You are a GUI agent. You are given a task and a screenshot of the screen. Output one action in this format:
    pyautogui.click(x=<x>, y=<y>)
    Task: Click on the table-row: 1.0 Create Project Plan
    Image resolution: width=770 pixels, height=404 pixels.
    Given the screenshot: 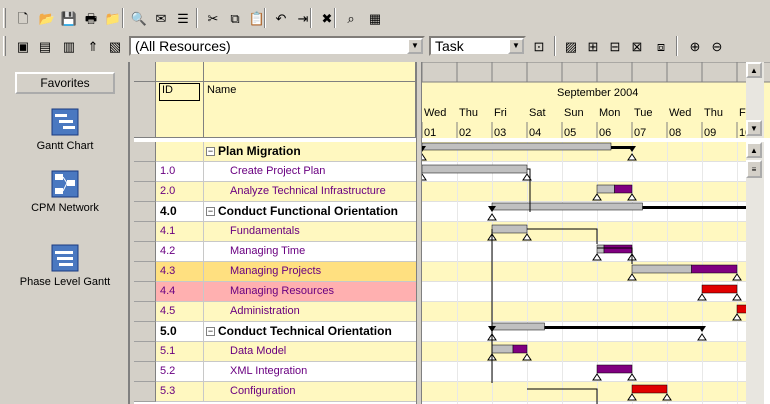 What is the action you would take?
    pyautogui.click(x=275, y=172)
    